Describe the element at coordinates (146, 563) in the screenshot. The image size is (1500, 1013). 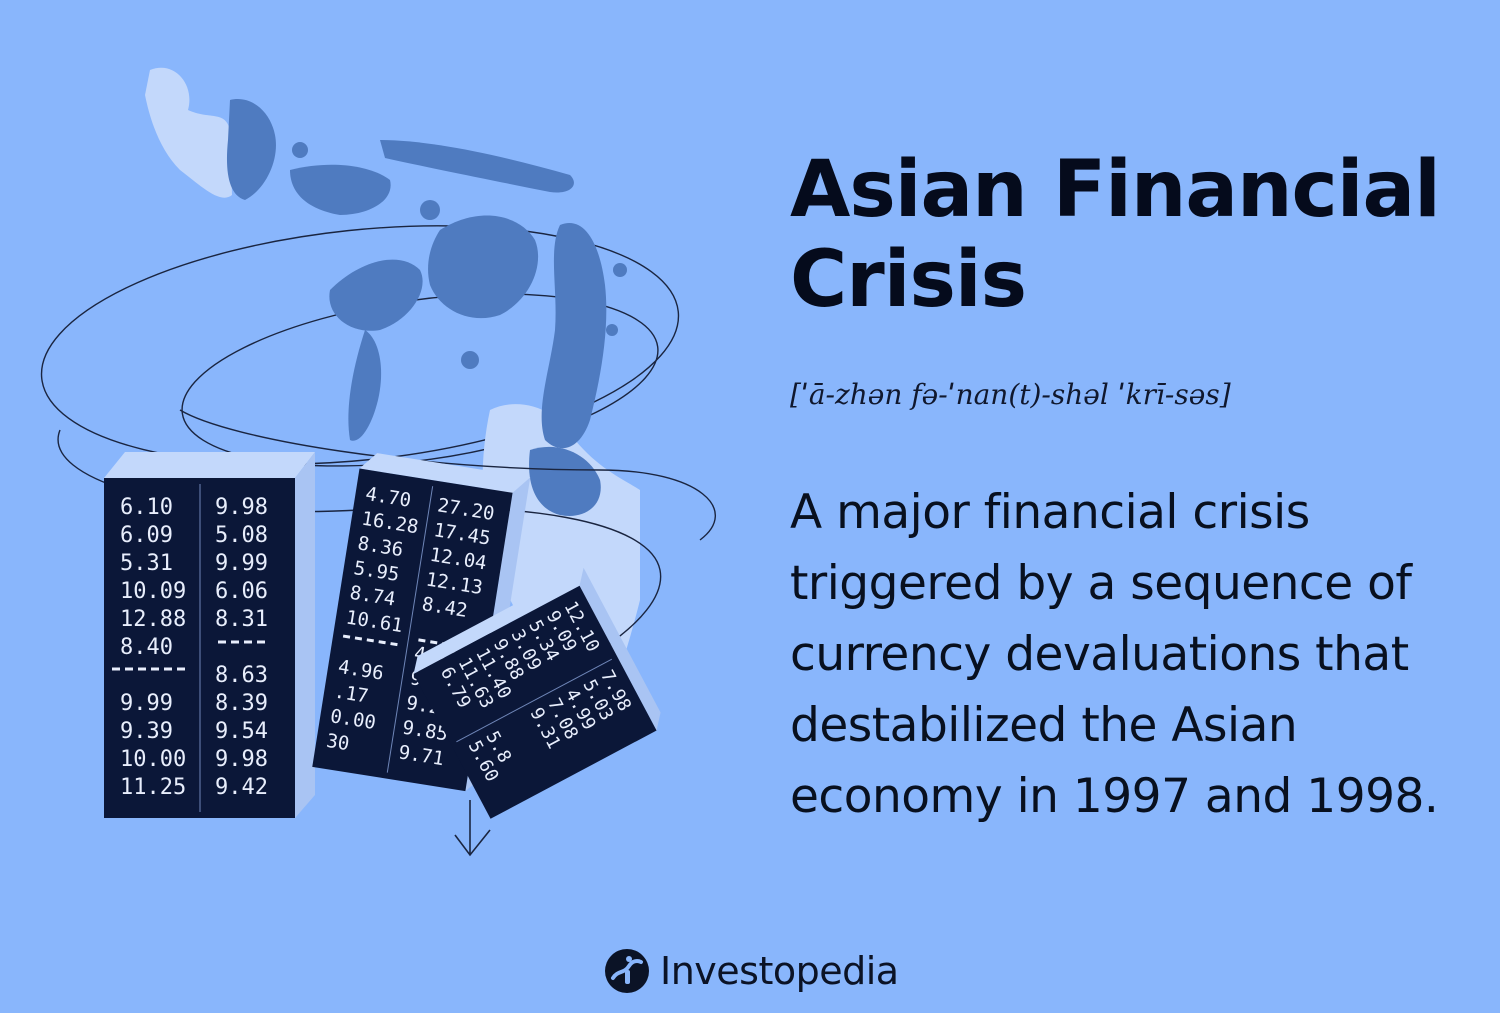
I see `block1-col1-2: 5.31` at that location.